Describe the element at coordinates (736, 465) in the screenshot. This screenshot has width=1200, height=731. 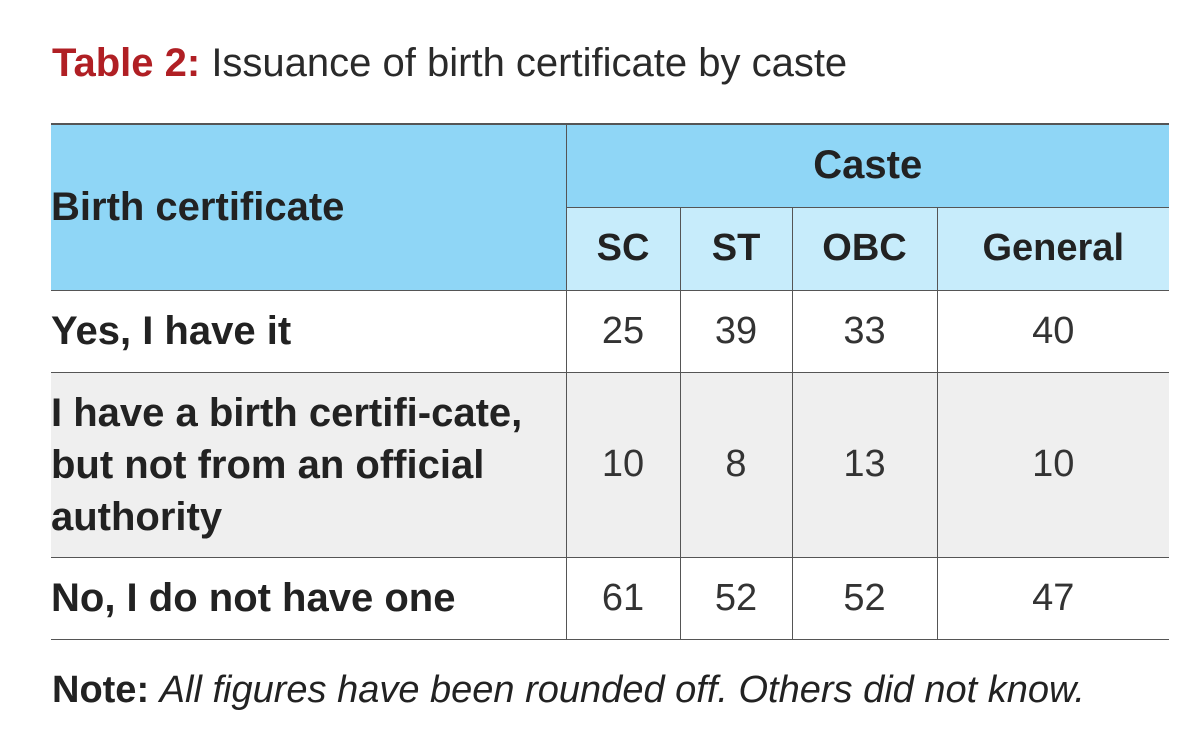
I see `cell-value: 8` at that location.